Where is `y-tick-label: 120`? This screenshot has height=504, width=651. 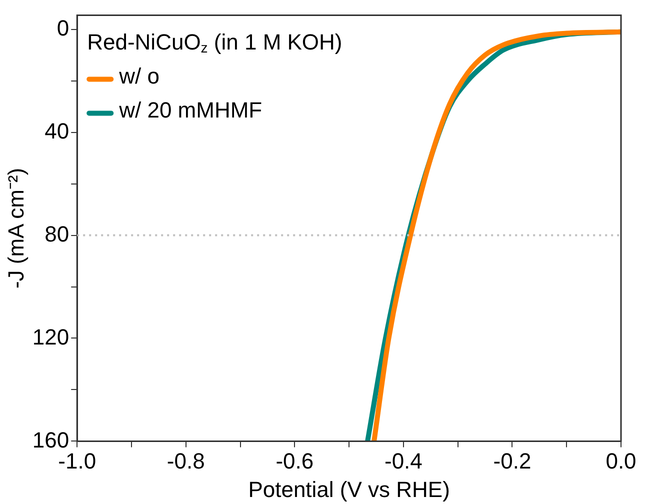 y-tick-label: 120 is located at coordinates (51, 337).